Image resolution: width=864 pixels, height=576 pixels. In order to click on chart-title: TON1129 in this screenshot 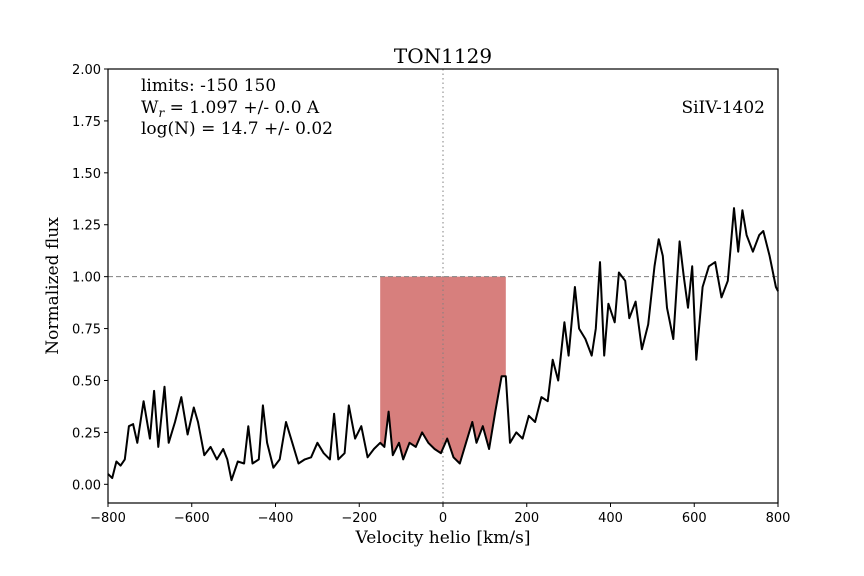, I will do `click(443, 56)`.